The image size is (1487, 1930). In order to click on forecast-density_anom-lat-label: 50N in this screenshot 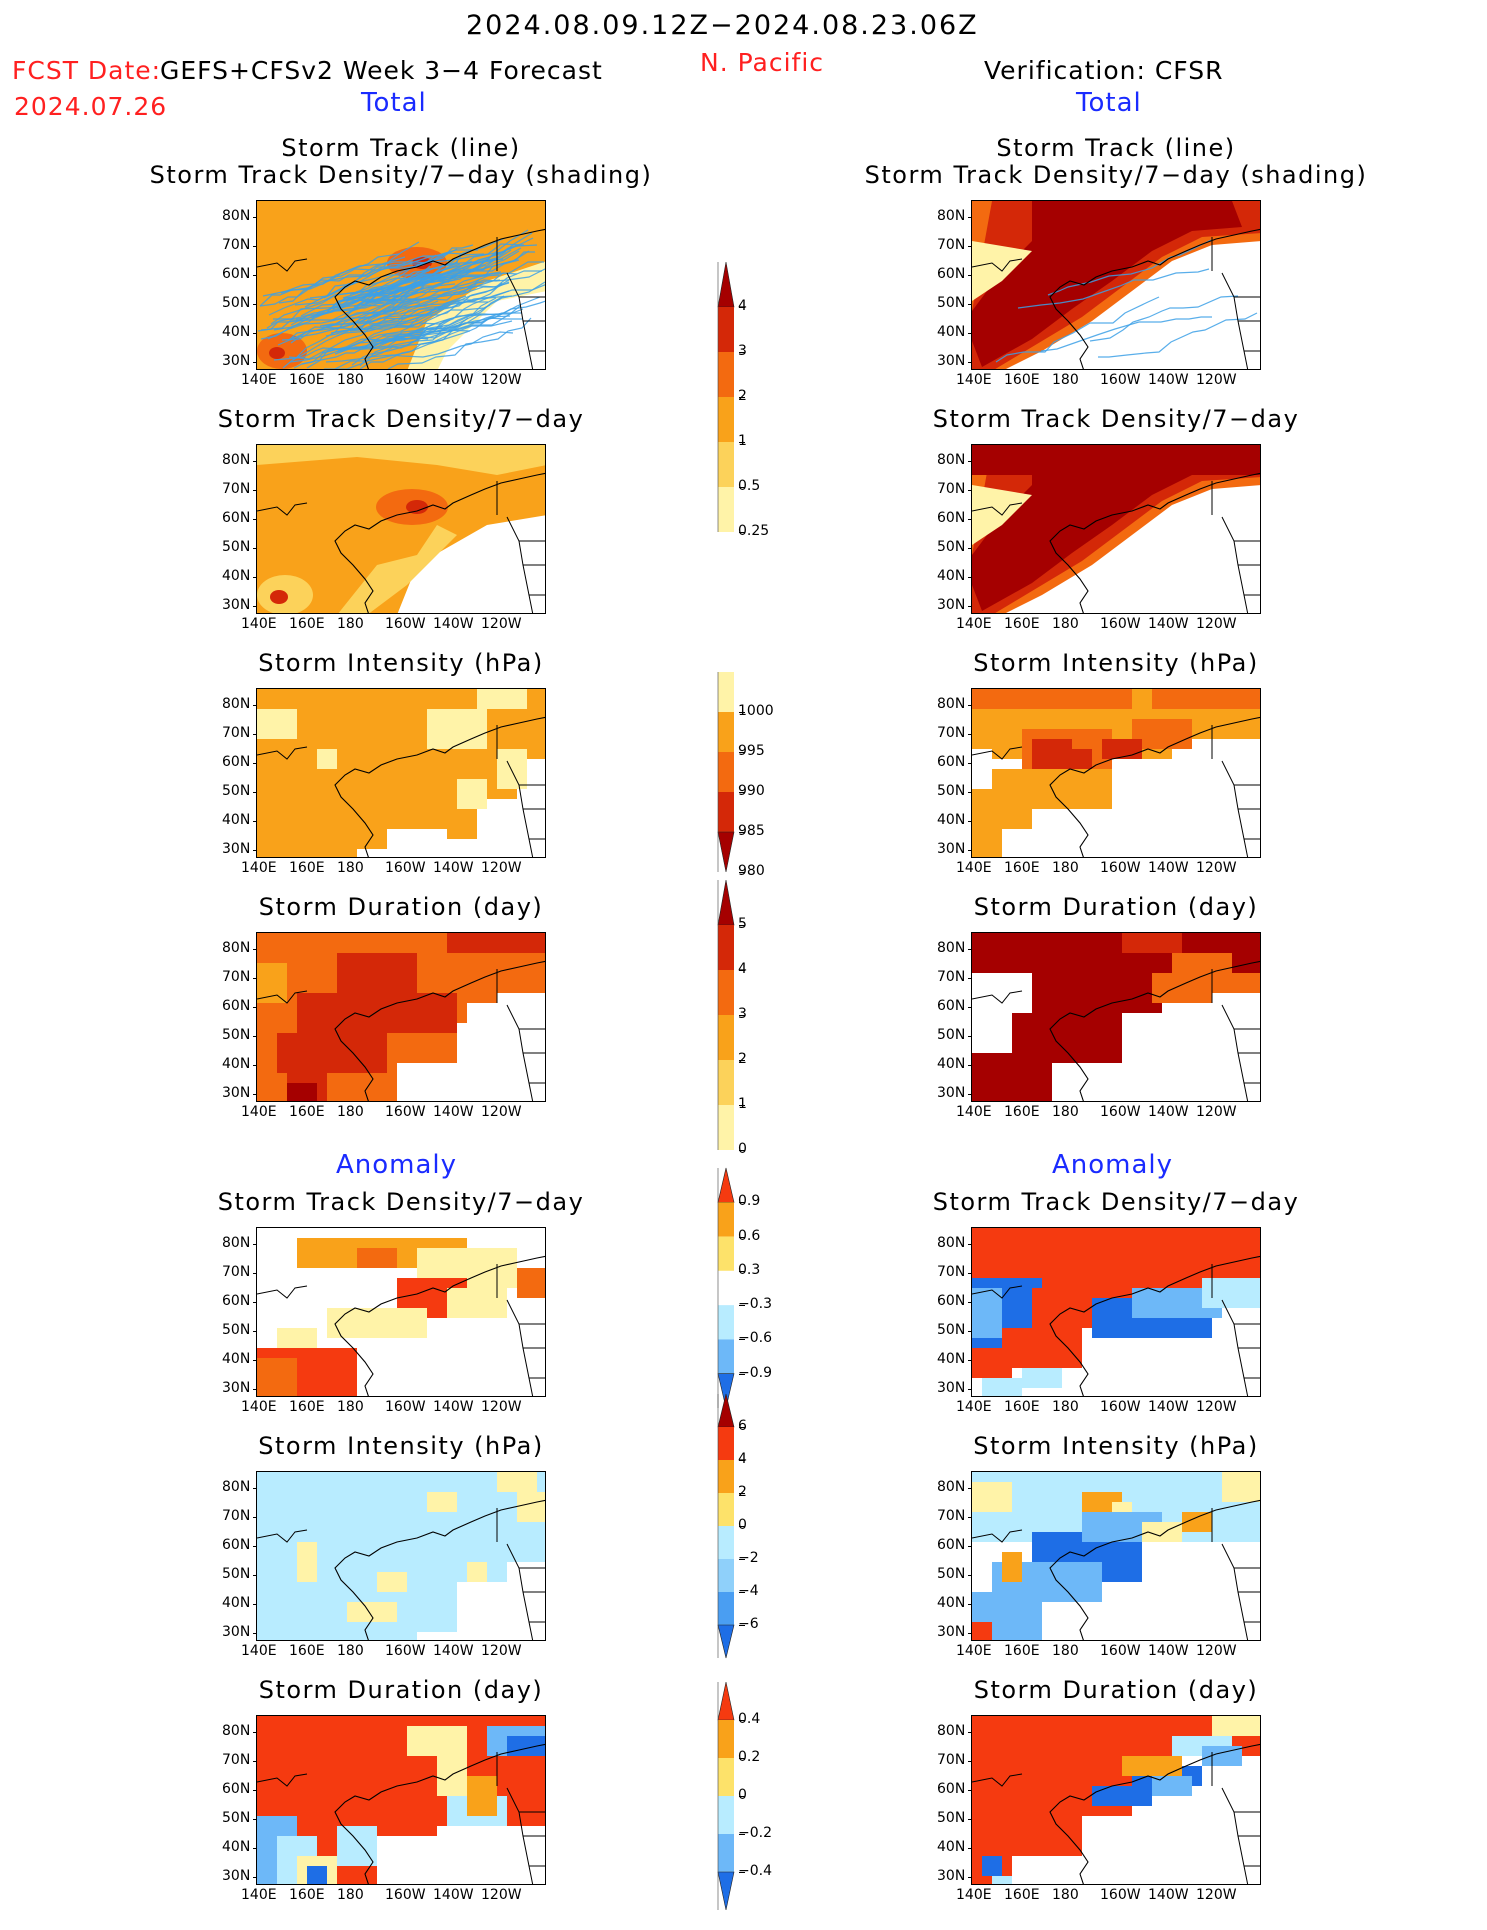, I will do `click(236, 1330)`.